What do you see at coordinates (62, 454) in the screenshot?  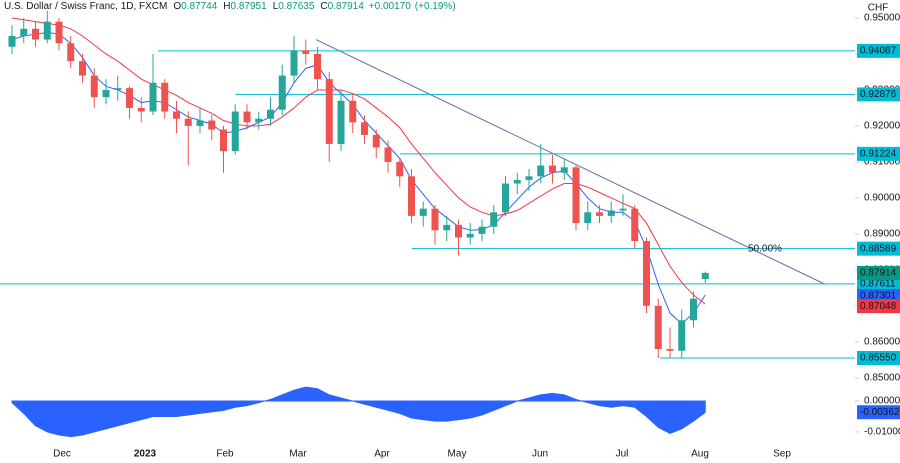 I see `x-tick-label: Dec` at bounding box center [62, 454].